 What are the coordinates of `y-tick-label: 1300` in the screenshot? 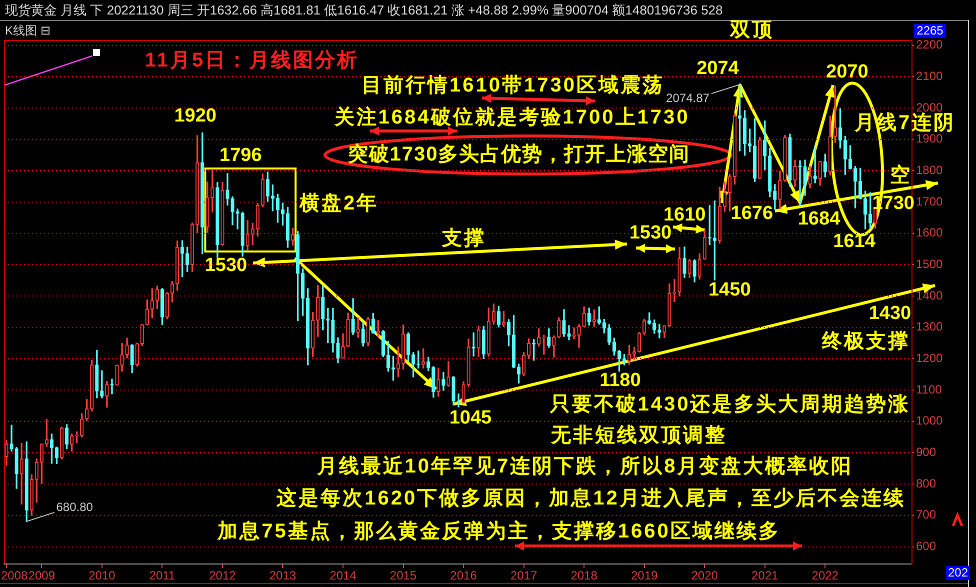 It's located at (930, 327).